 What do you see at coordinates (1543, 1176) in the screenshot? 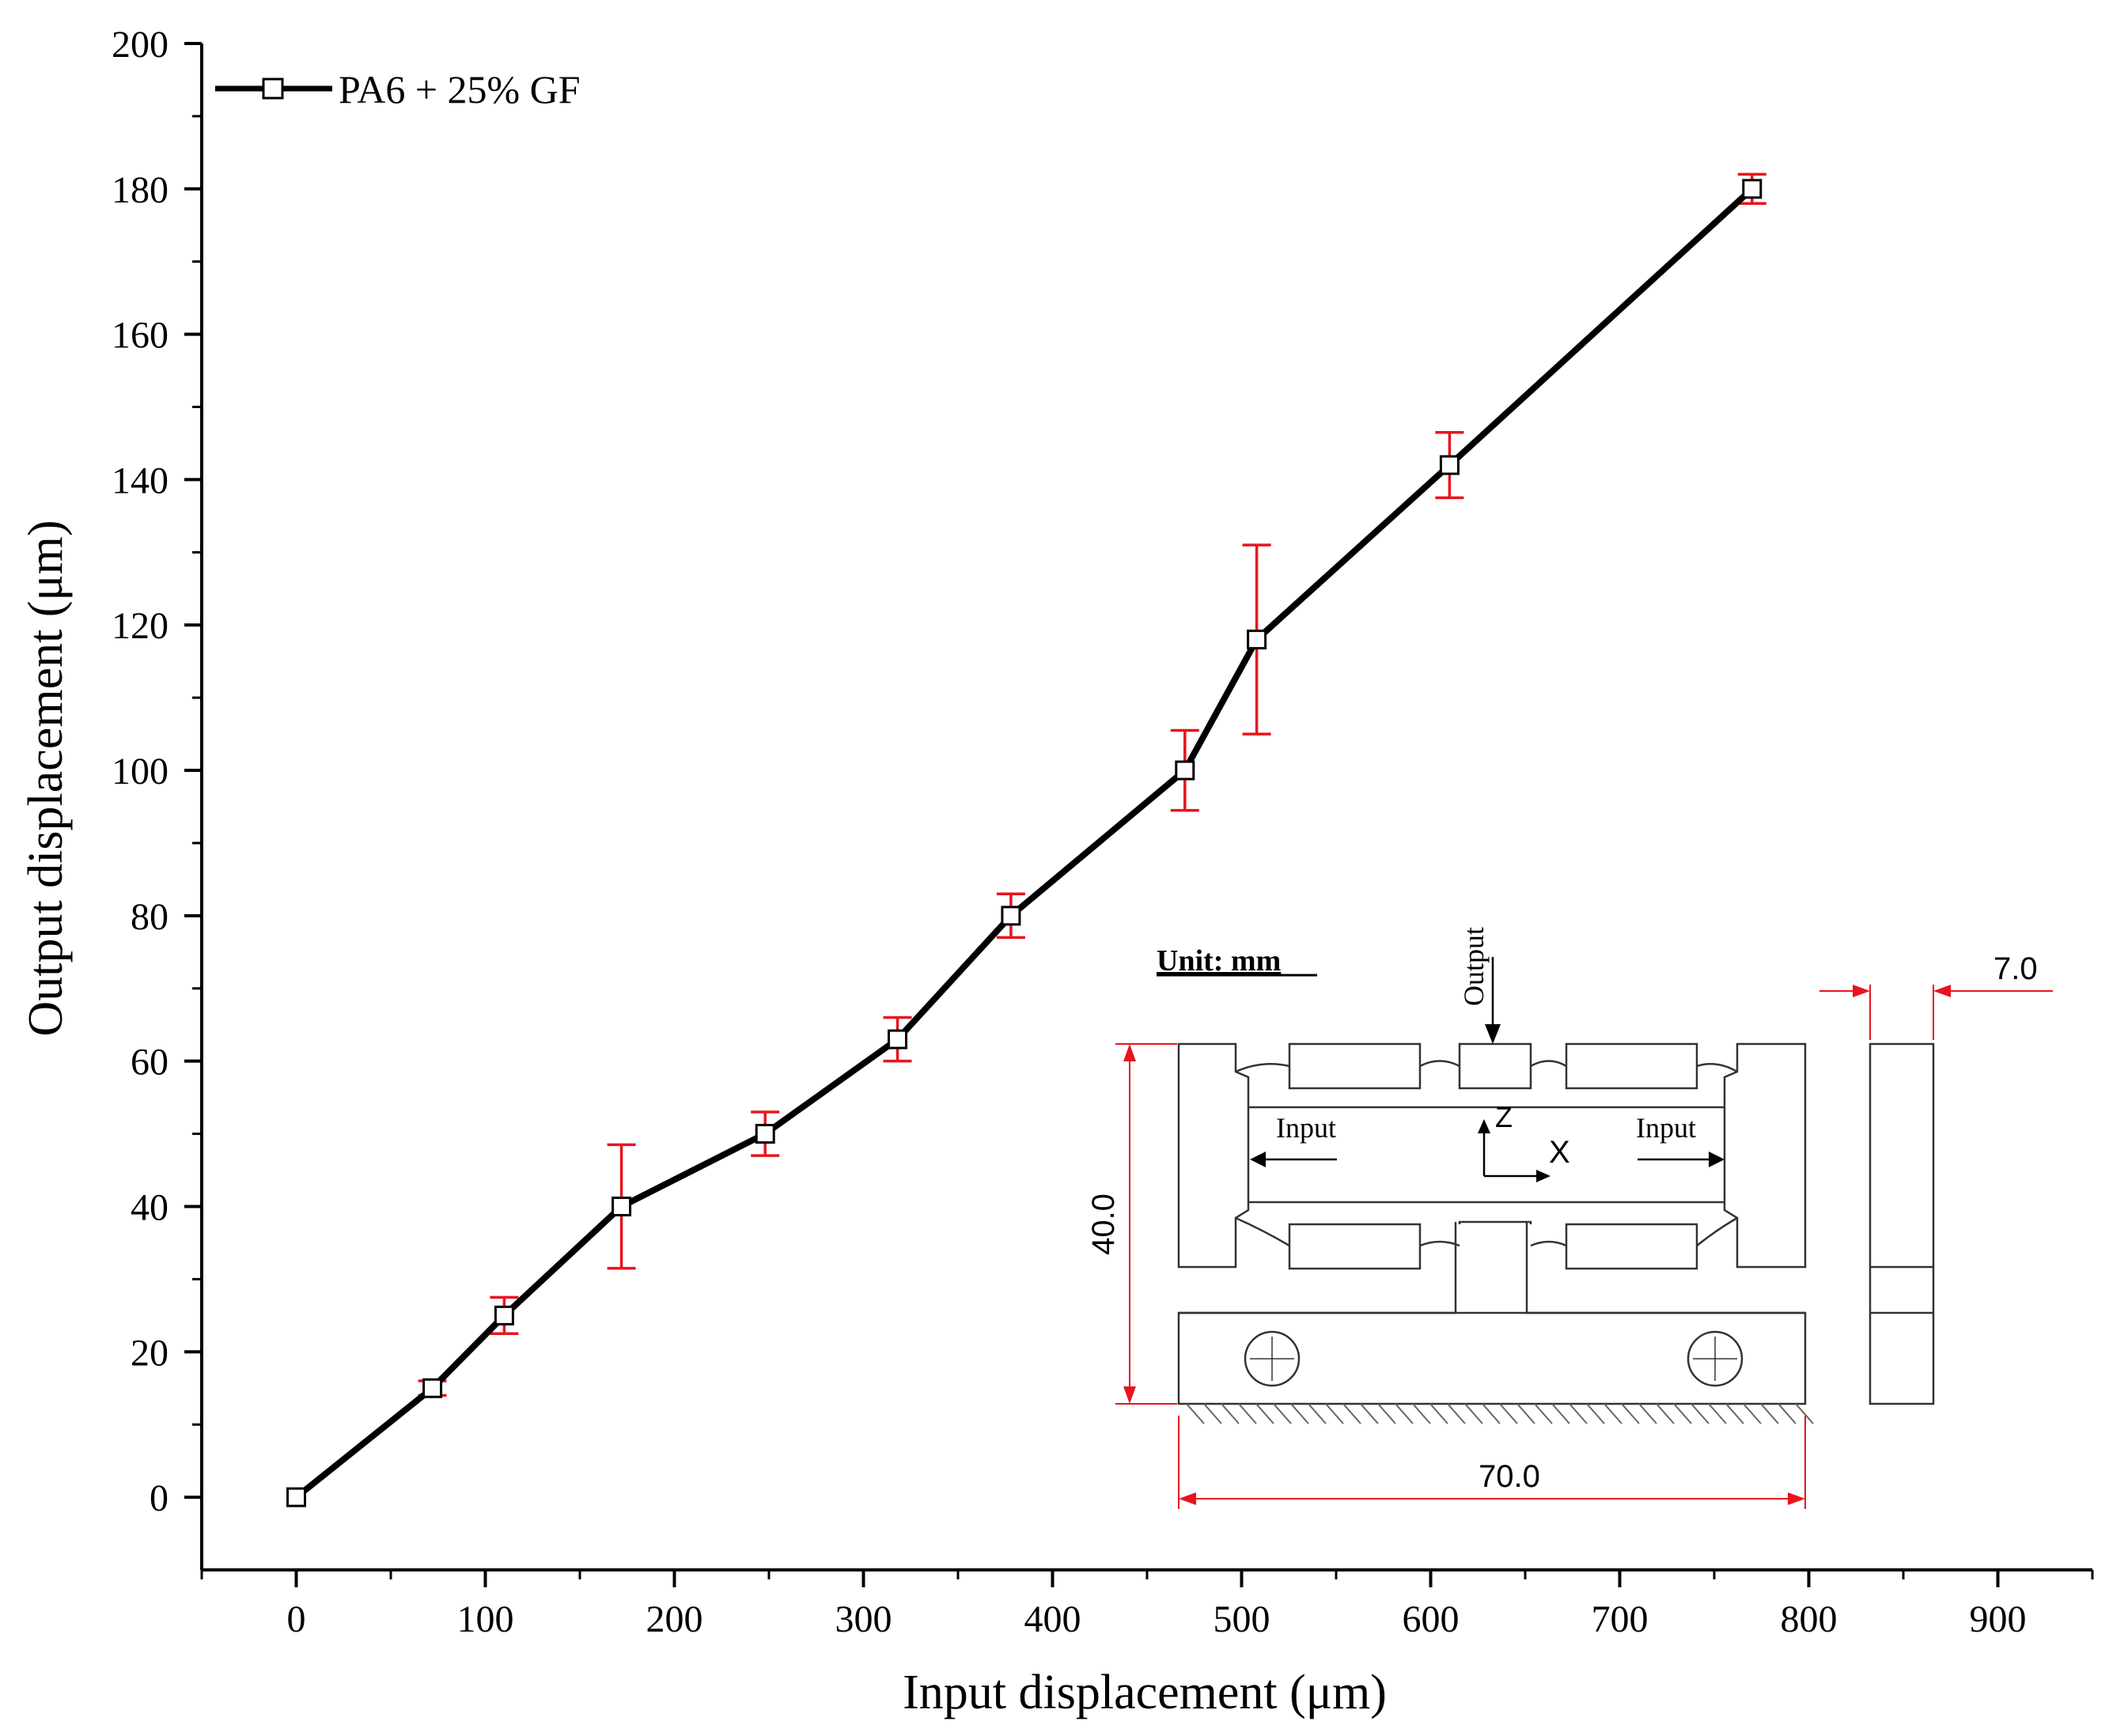
I see `x-axis-arrow-head` at bounding box center [1543, 1176].